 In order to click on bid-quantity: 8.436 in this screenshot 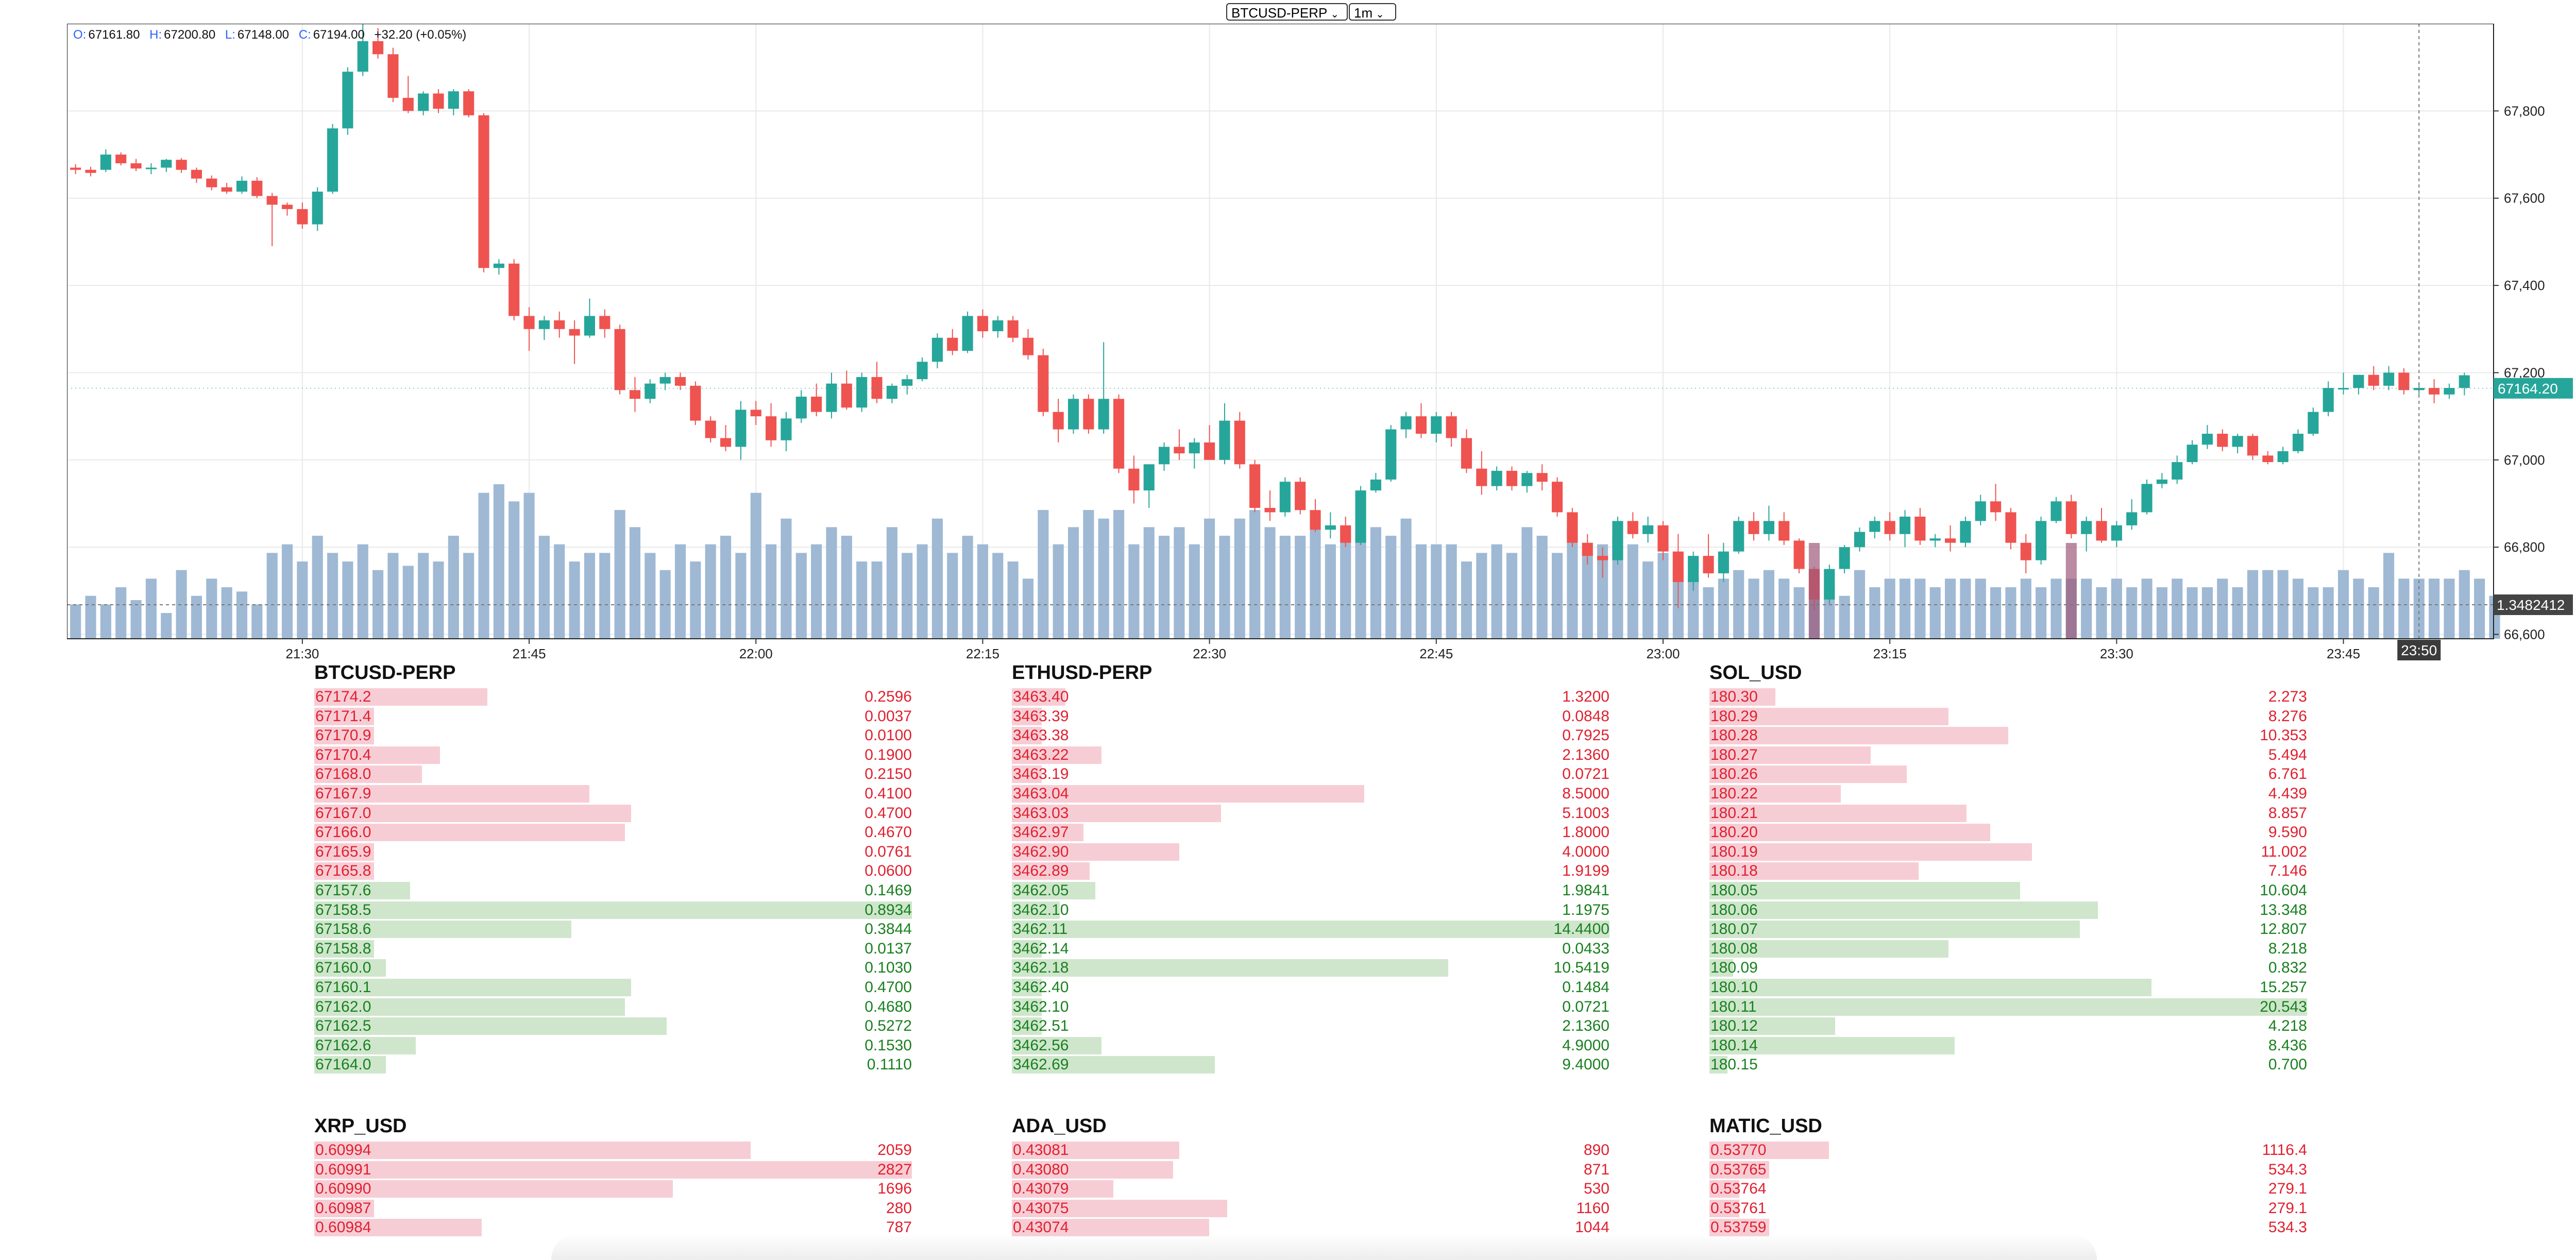, I will do `click(2287, 1045)`.